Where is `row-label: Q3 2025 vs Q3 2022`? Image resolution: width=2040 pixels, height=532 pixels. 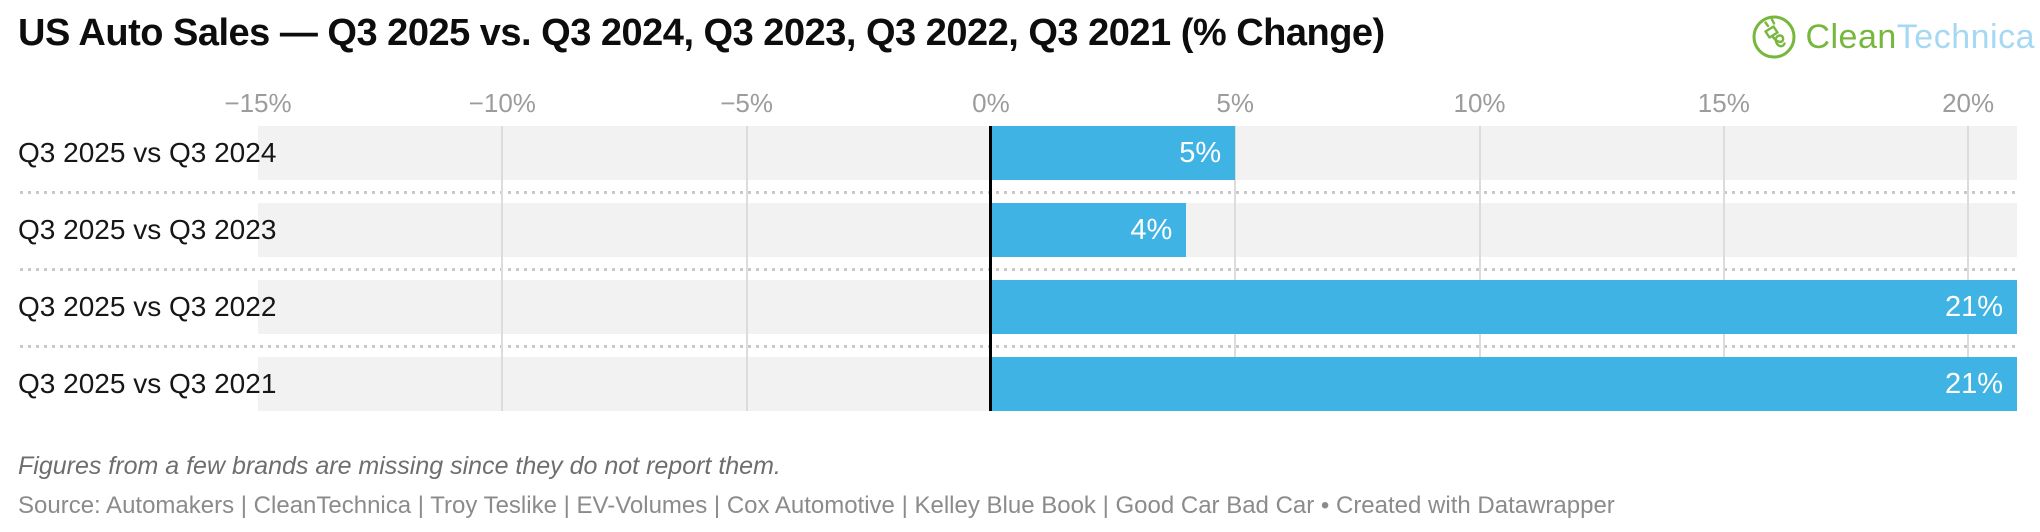 row-label: Q3 2025 vs Q3 2022 is located at coordinates (147, 306).